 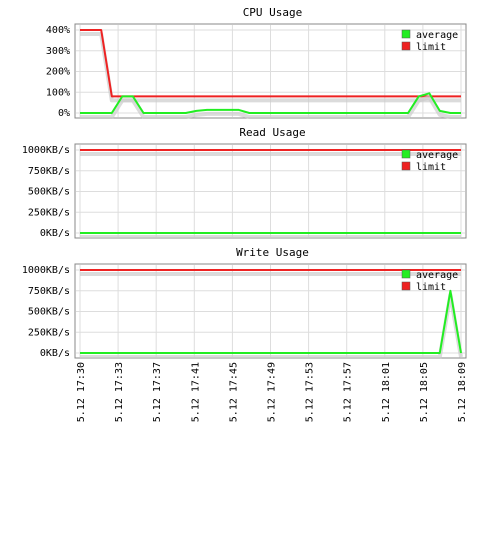 What do you see at coordinates (195, 392) in the screenshot?
I see `x-tick-label: 5.12 17:41` at bounding box center [195, 392].